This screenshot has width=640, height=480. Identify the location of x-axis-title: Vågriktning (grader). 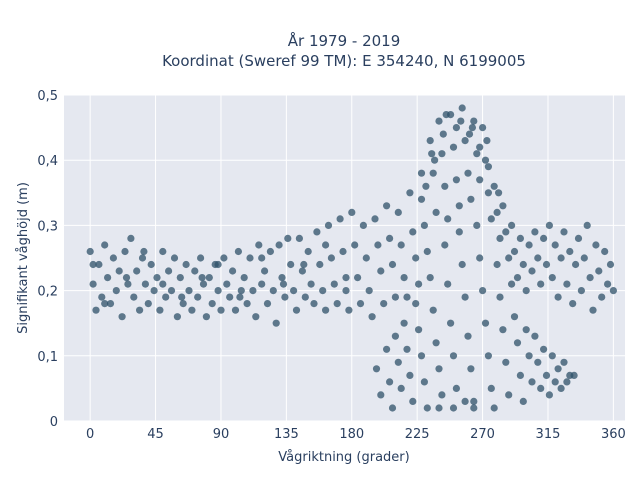
(343, 457).